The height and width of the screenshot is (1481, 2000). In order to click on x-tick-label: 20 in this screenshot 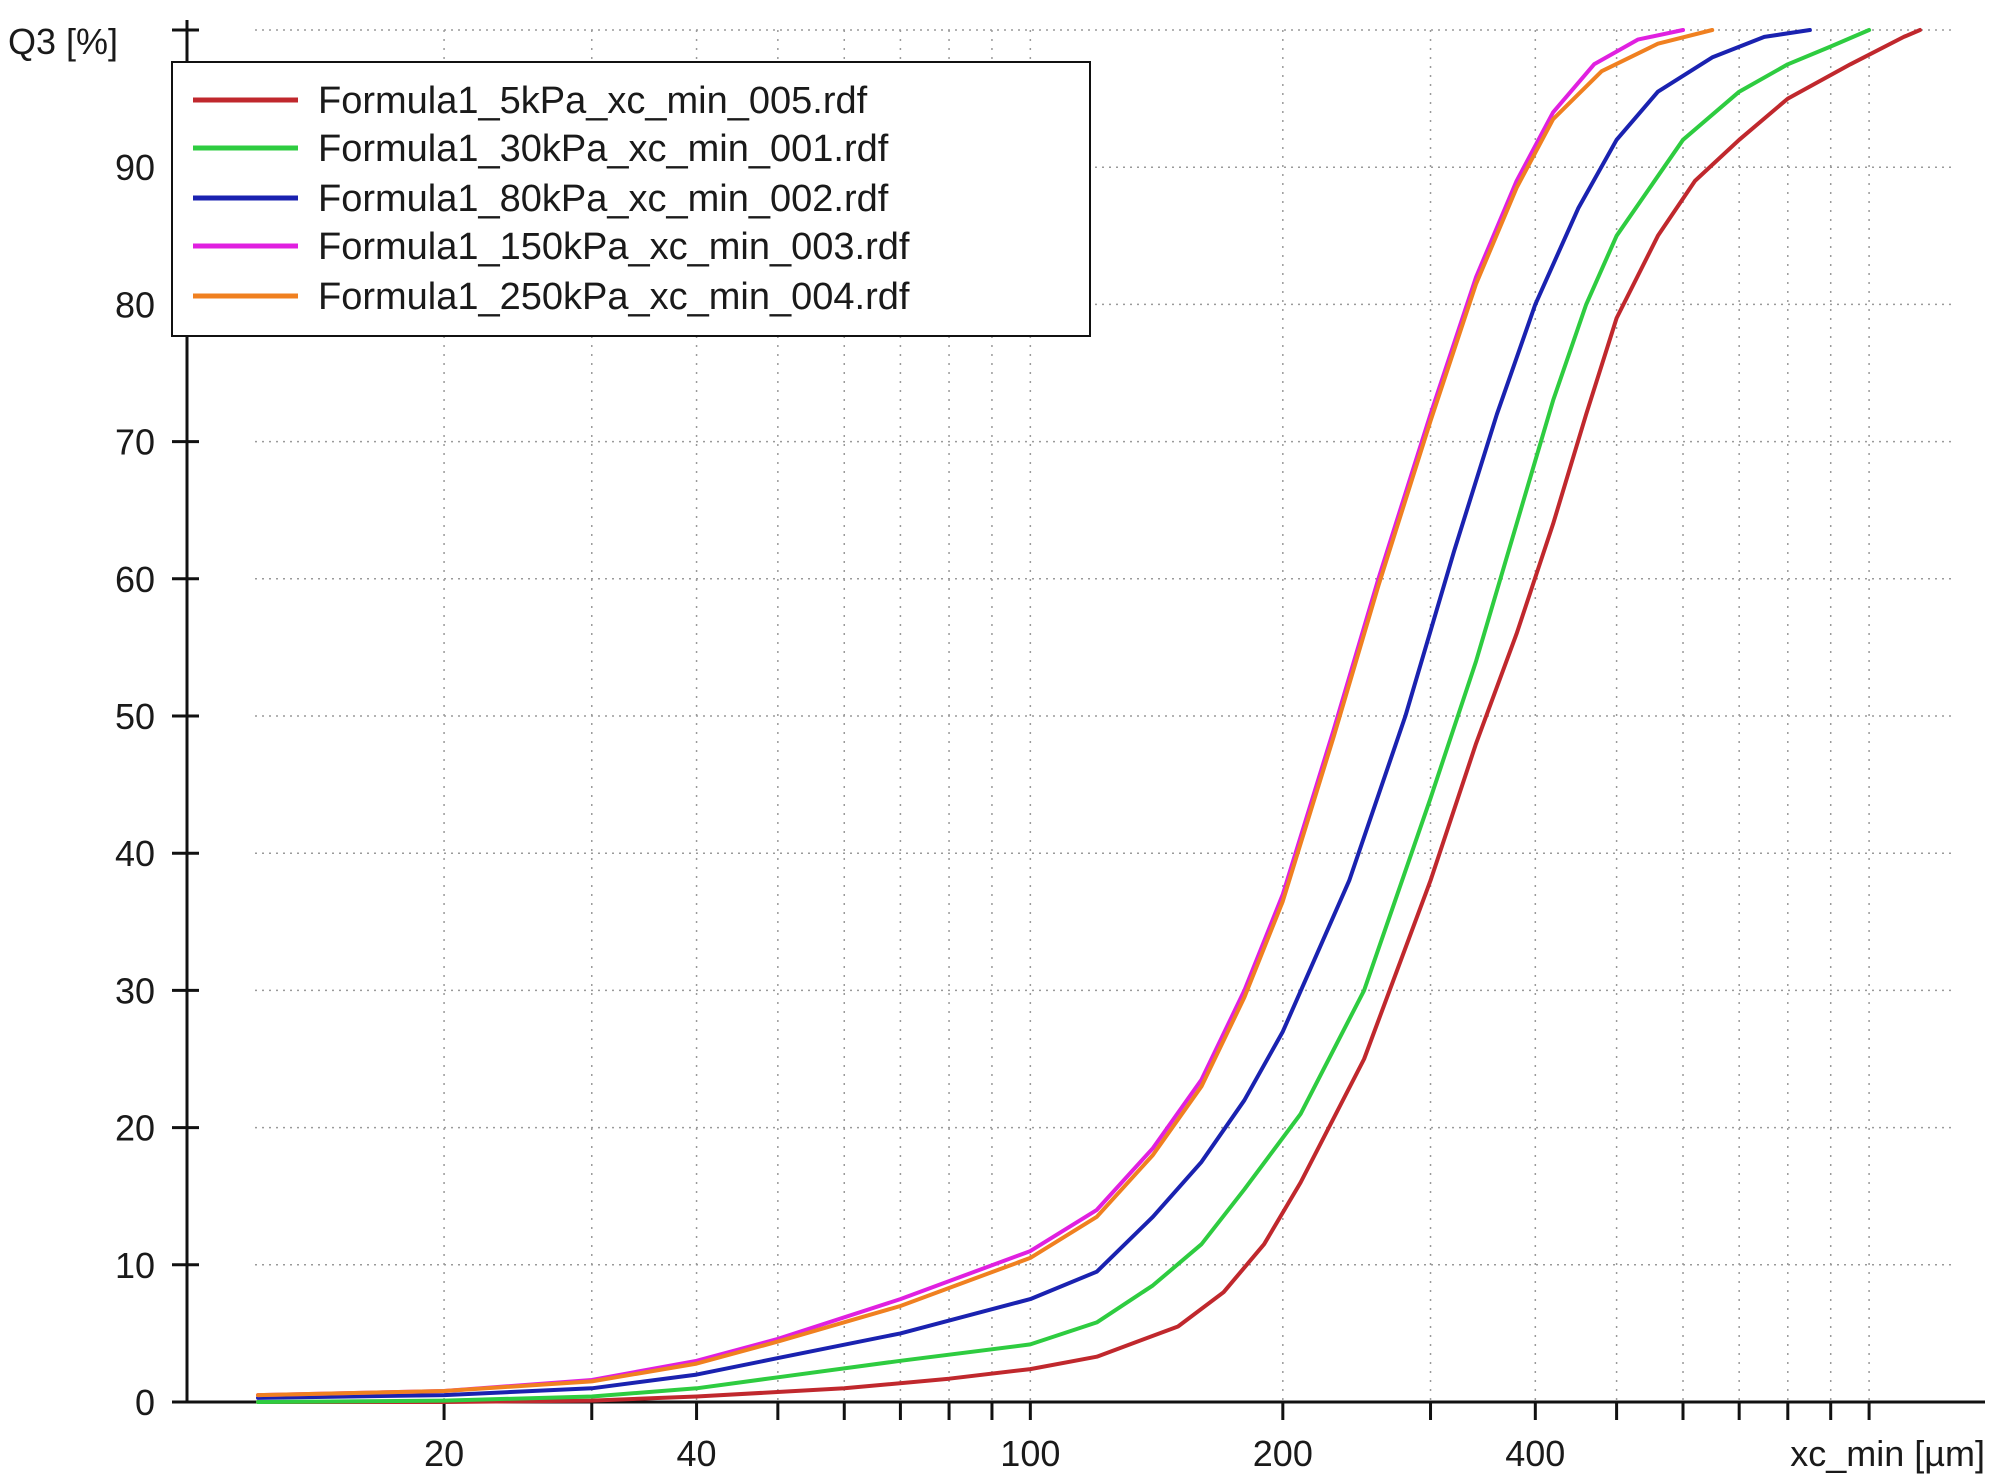, I will do `click(444, 1453)`.